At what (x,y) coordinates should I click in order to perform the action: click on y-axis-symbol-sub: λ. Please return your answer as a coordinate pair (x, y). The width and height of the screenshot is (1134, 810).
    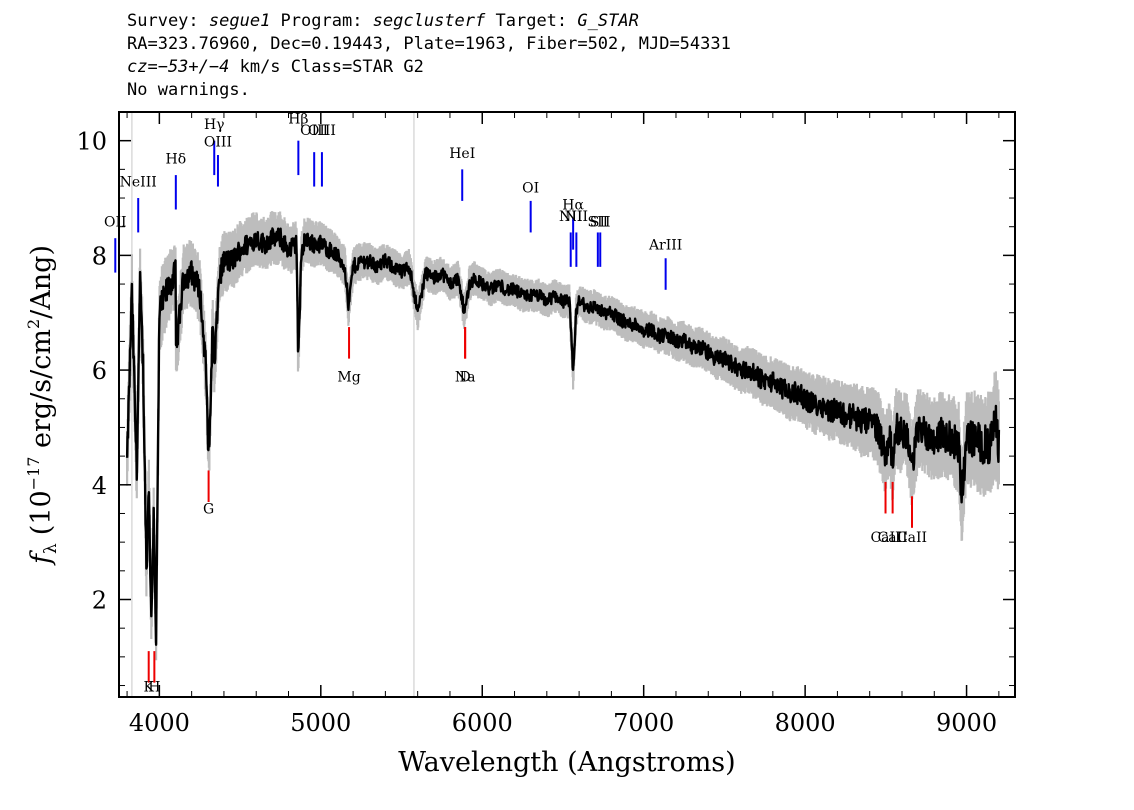
    Looking at the image, I should click on (51, 548).